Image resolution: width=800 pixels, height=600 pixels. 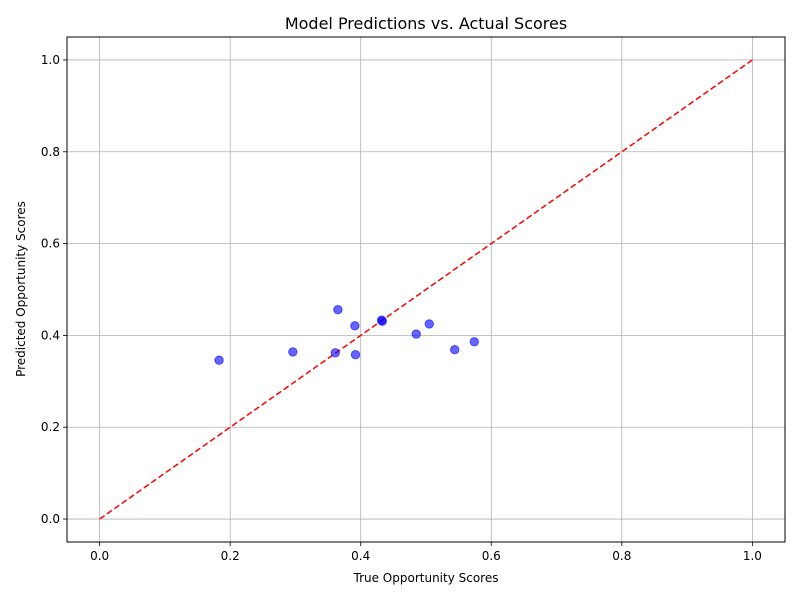 What do you see at coordinates (426, 23) in the screenshot?
I see `chart-title: Model Predictions vs. Actual Scores` at bounding box center [426, 23].